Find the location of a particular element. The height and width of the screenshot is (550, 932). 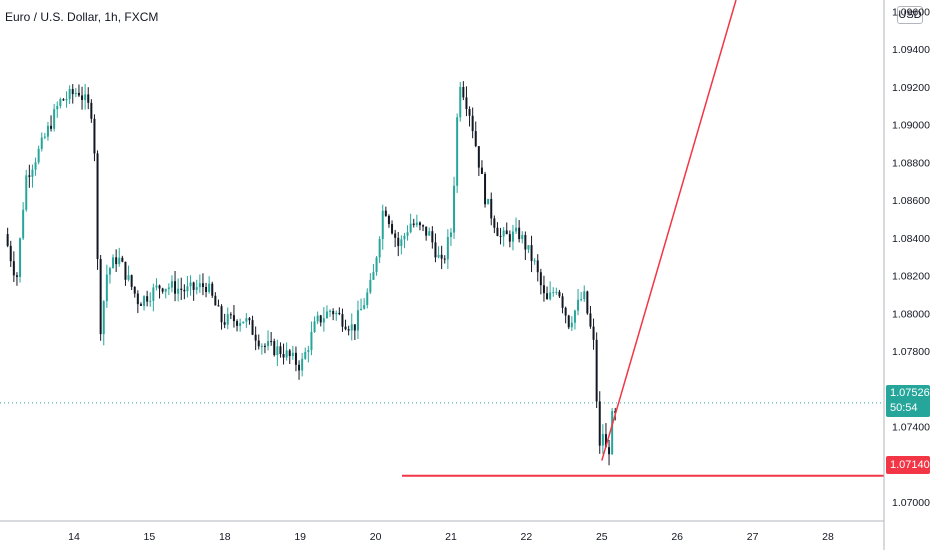

time-tick-label: 20 is located at coordinates (376, 537).